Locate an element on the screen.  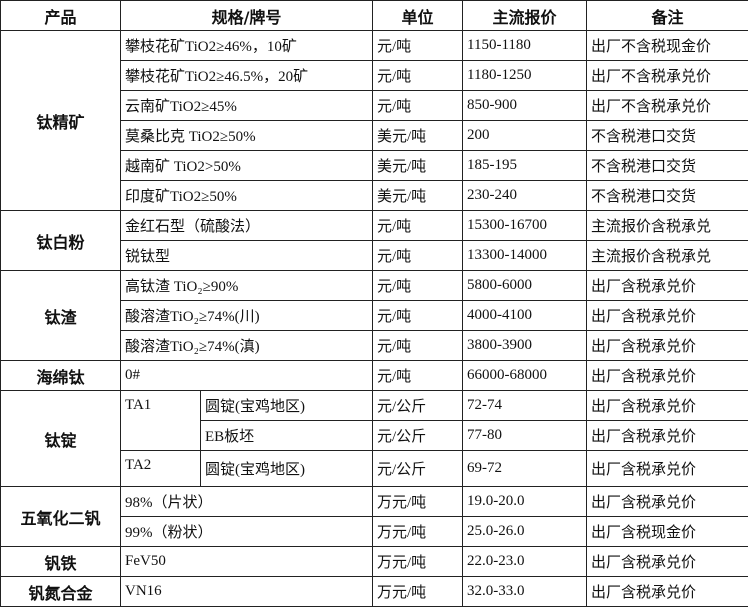
price-cell: 25.0-26.0 is located at coordinates (525, 532).